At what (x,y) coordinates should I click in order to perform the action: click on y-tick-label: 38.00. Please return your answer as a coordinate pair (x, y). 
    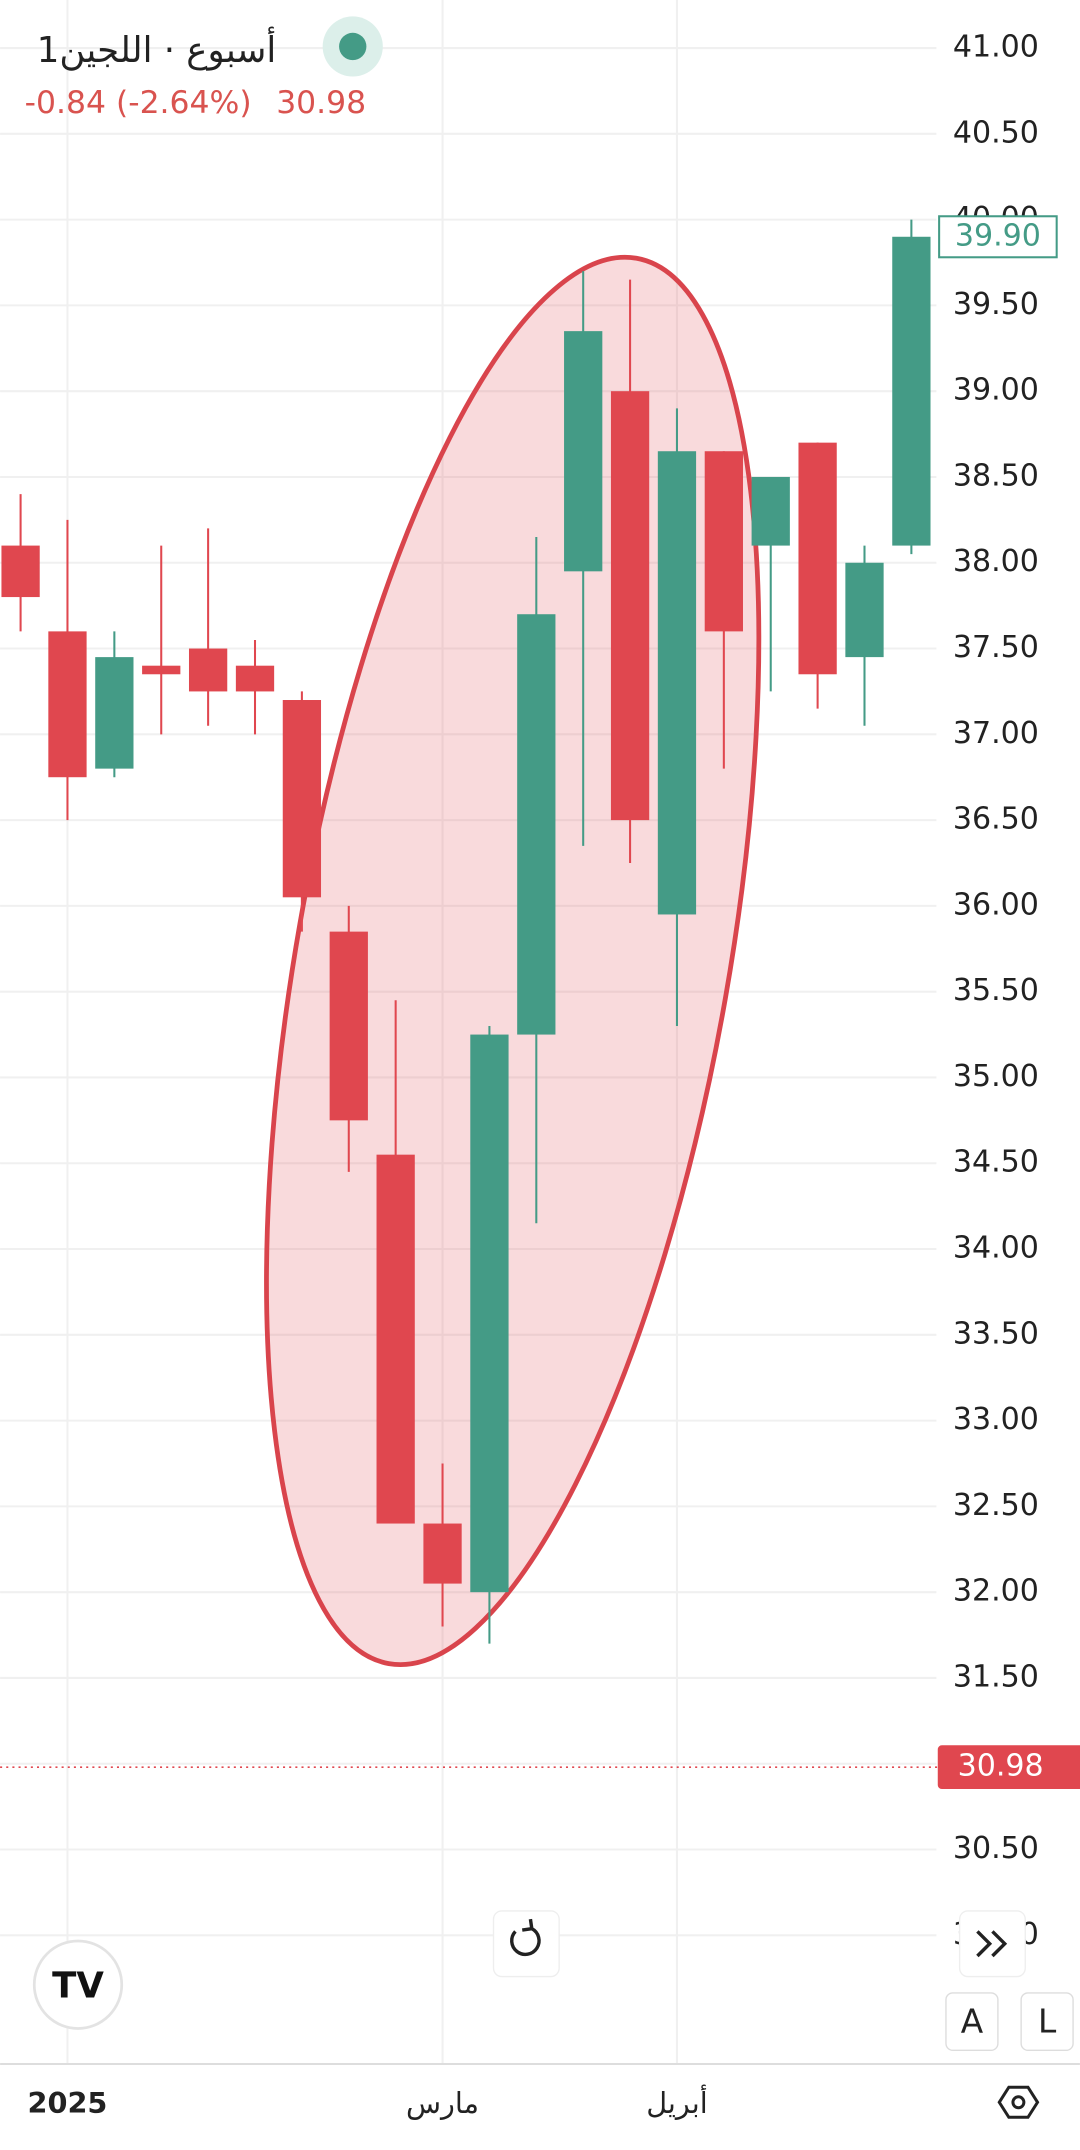
    Looking at the image, I should click on (996, 561).